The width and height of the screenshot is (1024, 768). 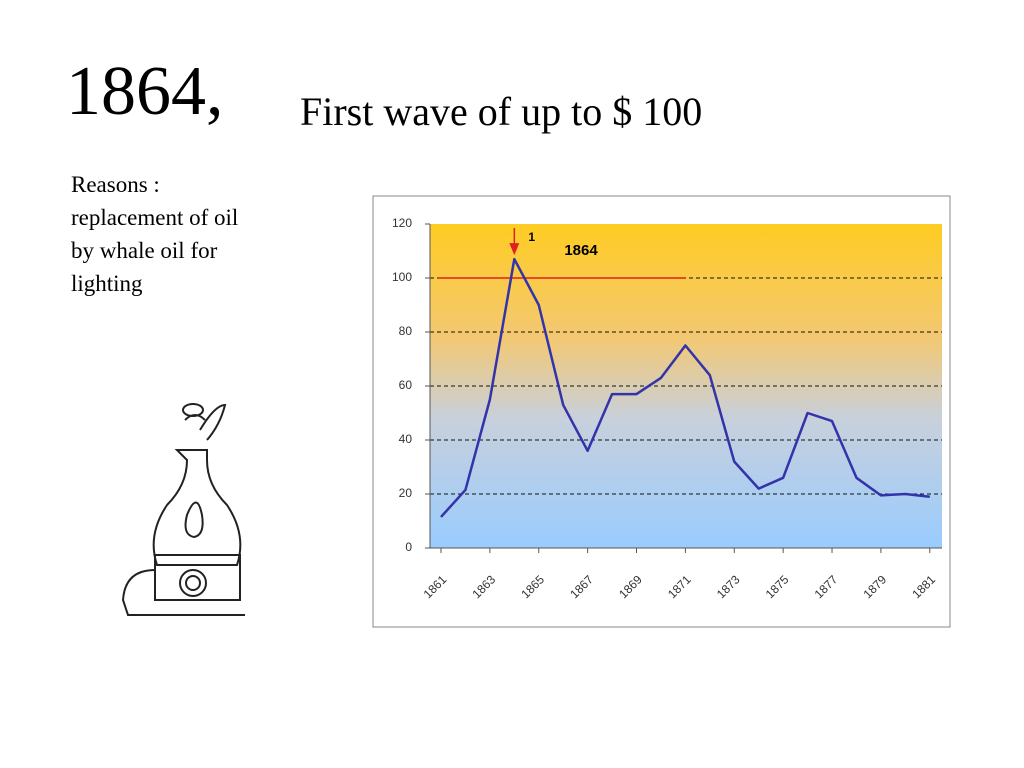 I want to click on y-tick-label: 20, so click(x=406, y=493).